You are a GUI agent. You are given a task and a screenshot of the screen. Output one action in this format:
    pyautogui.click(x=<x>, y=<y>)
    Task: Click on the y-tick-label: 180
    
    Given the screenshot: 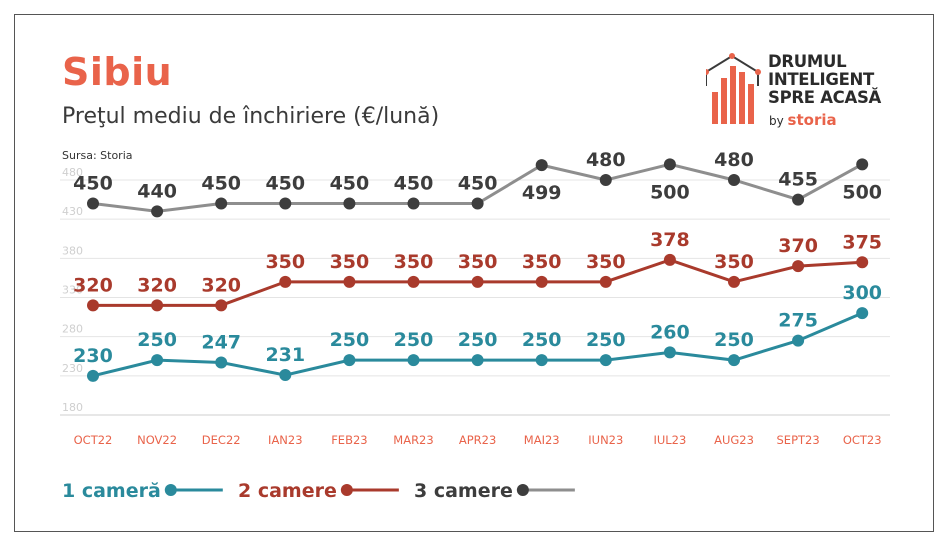 What is the action you would take?
    pyautogui.click(x=72, y=407)
    